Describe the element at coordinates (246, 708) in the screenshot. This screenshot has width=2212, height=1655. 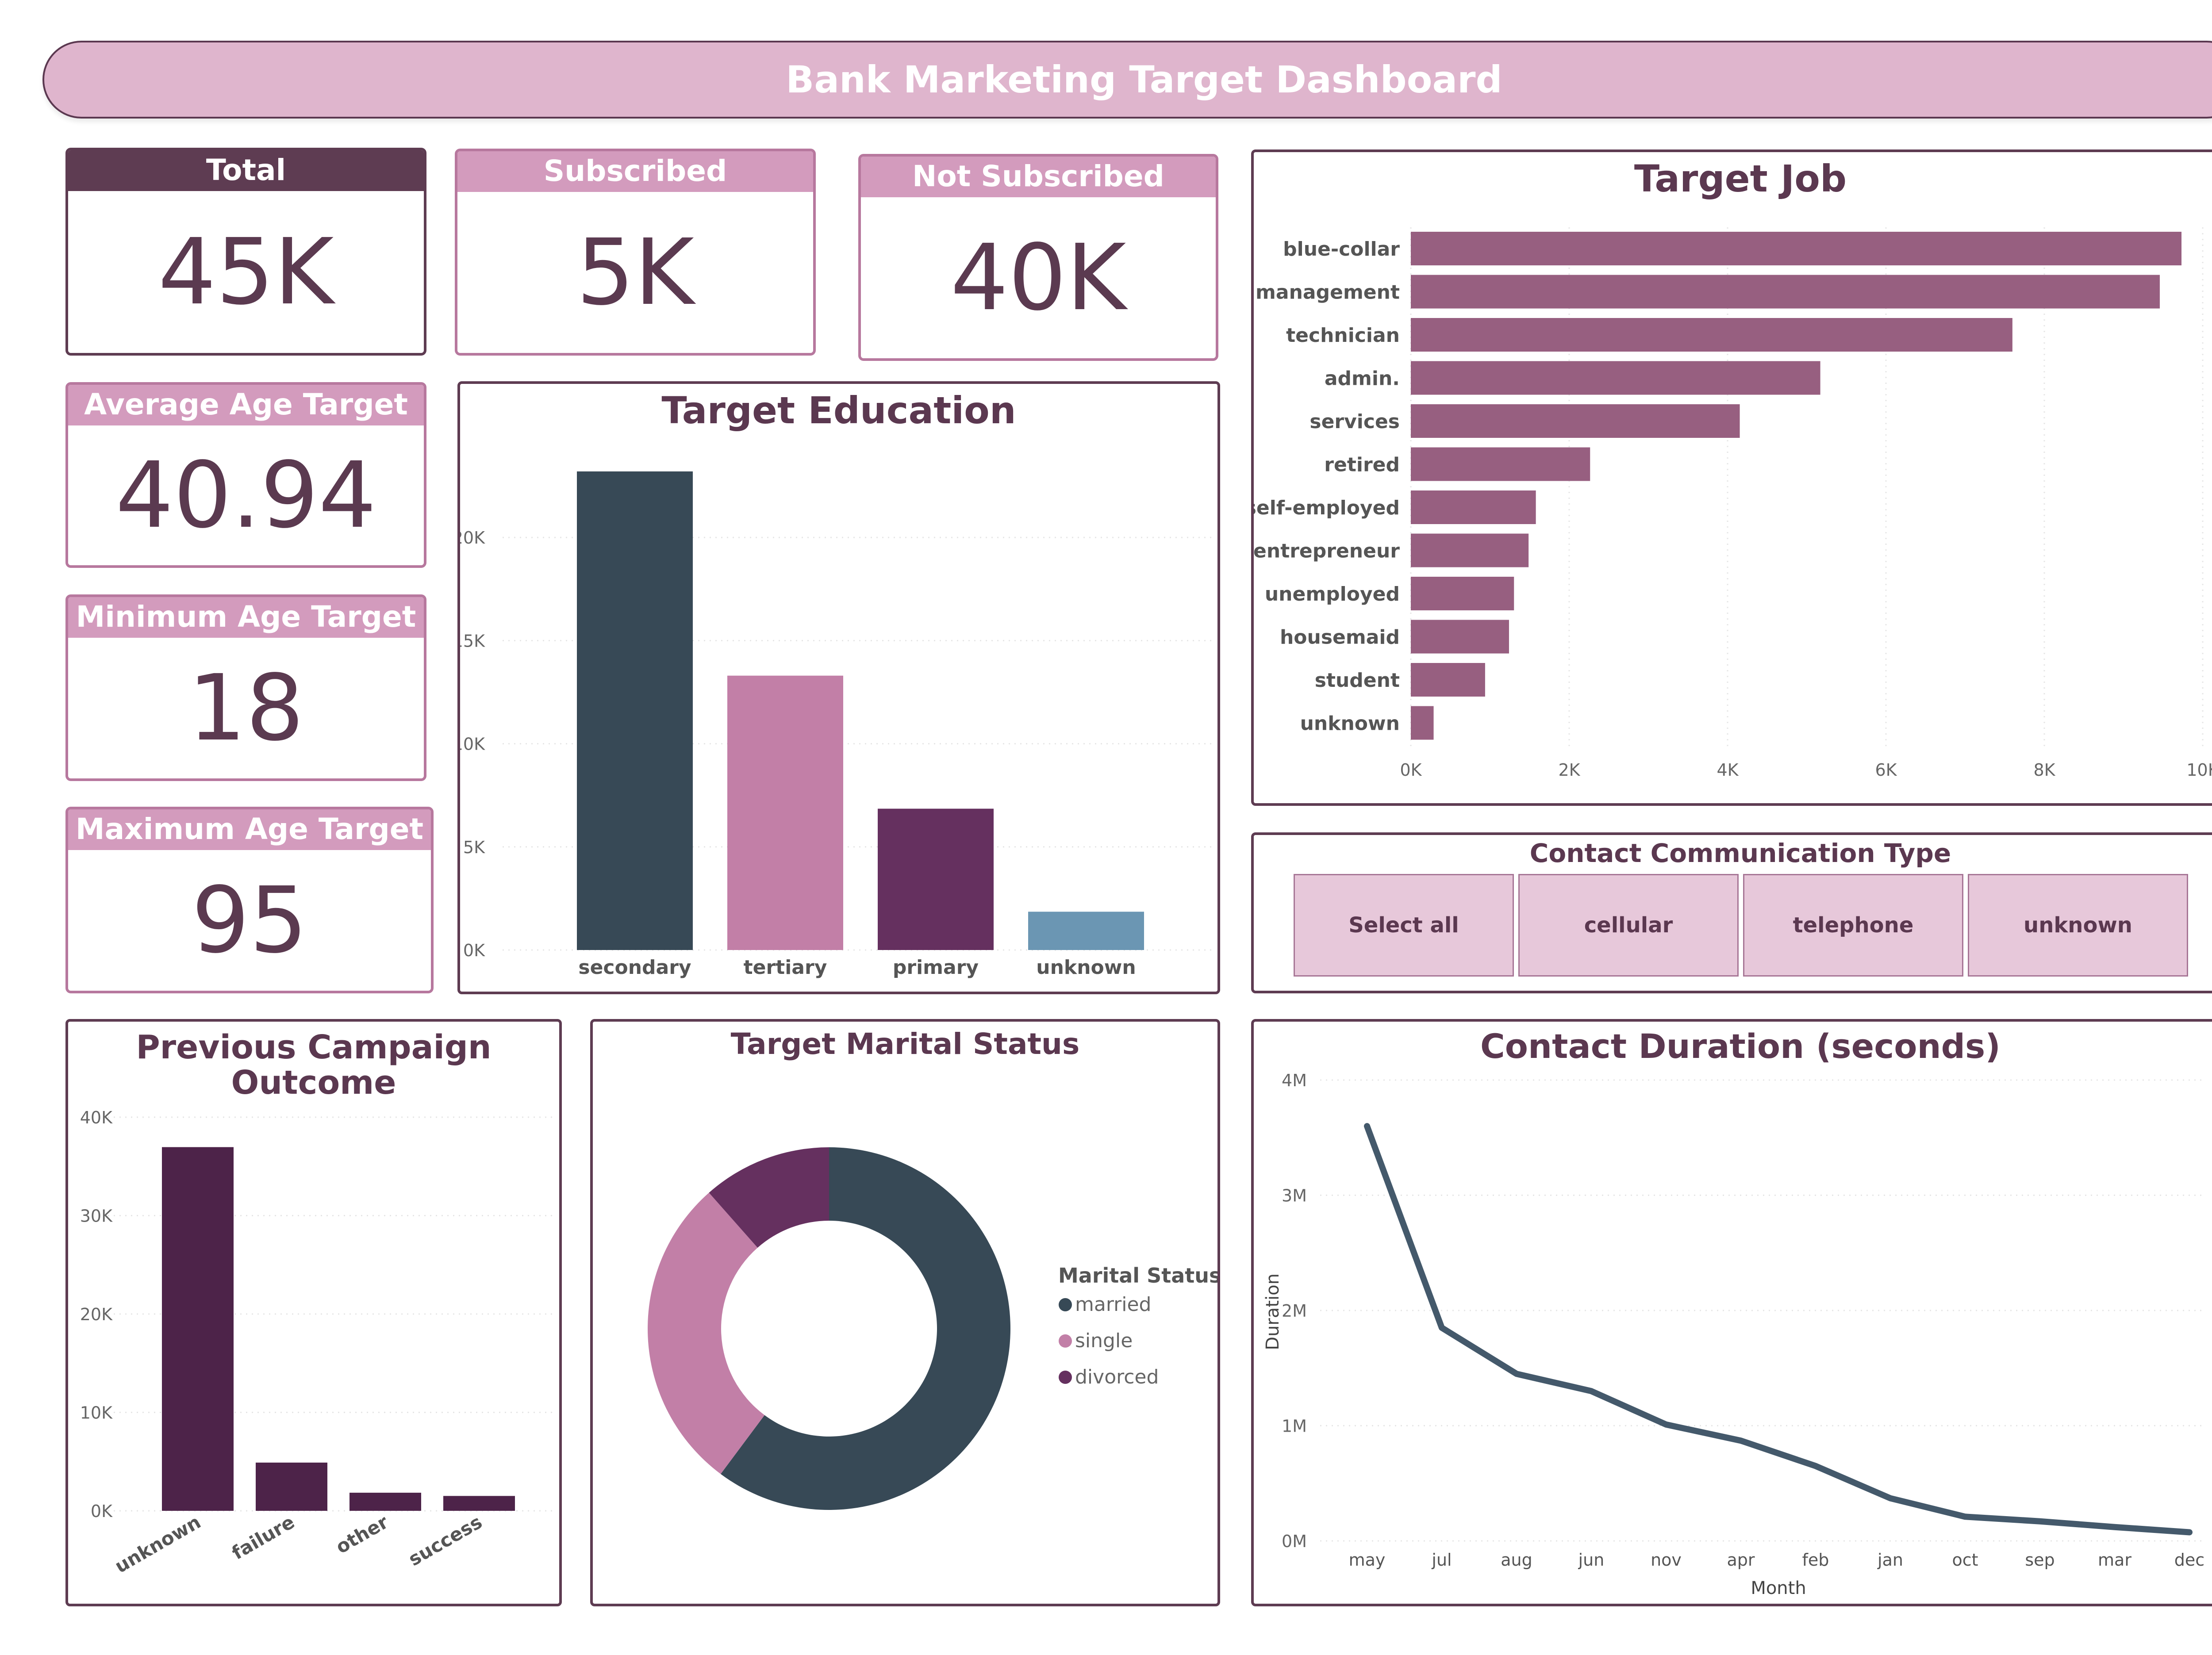
I see `kpi-minimum-age-value: 18` at that location.